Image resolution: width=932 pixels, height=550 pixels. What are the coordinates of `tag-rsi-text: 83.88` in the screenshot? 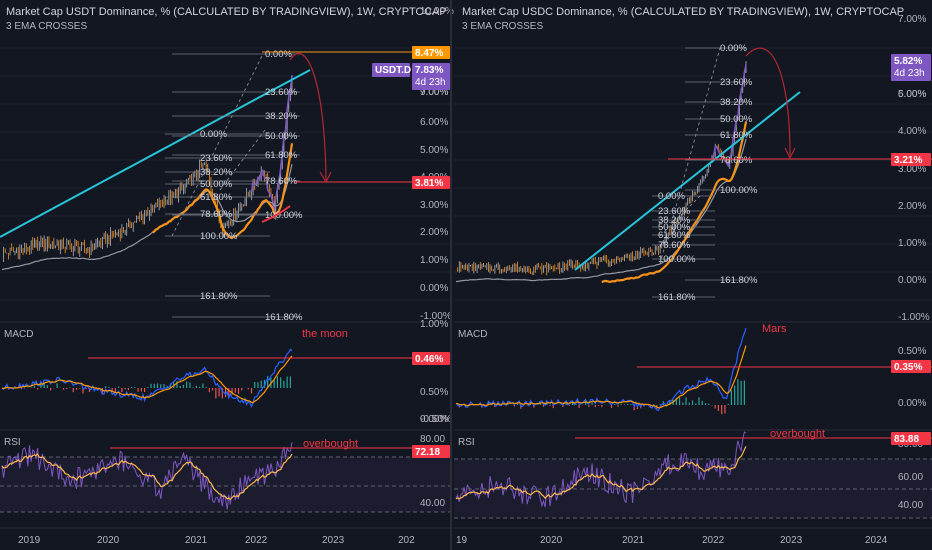 It's located at (906, 439).